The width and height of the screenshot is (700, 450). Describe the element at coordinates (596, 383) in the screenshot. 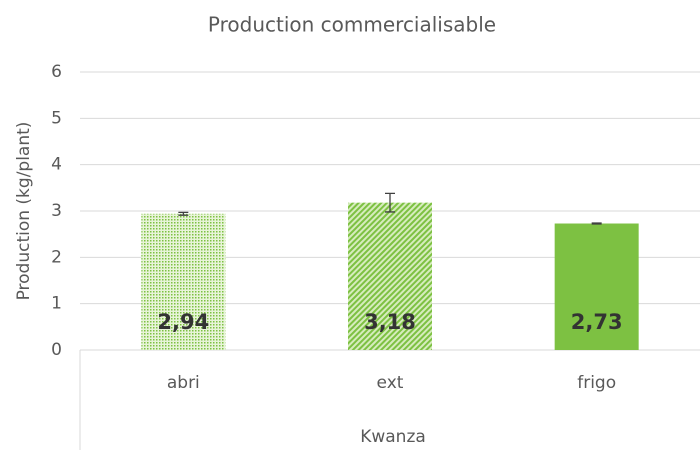

I see `x-tick-label: frigo` at that location.